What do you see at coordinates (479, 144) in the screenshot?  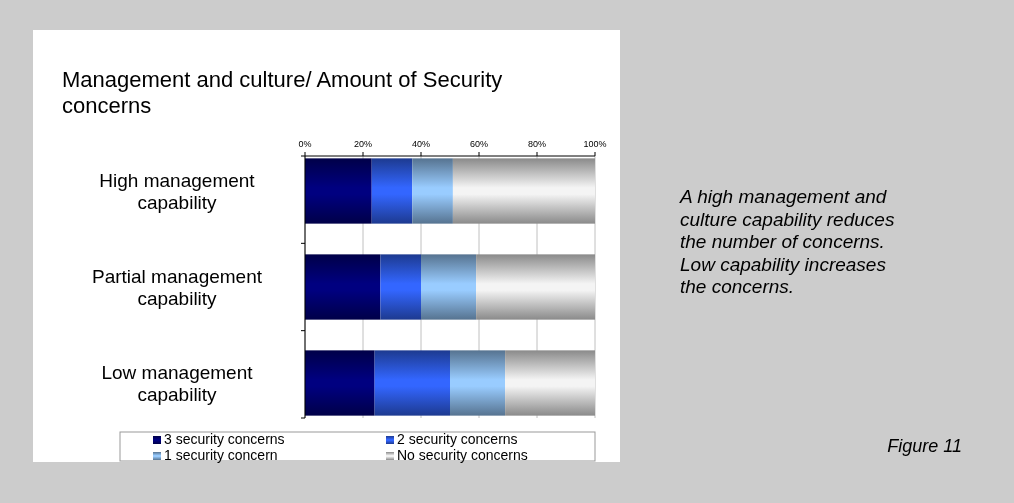 I see `x-tick-label: 60%` at bounding box center [479, 144].